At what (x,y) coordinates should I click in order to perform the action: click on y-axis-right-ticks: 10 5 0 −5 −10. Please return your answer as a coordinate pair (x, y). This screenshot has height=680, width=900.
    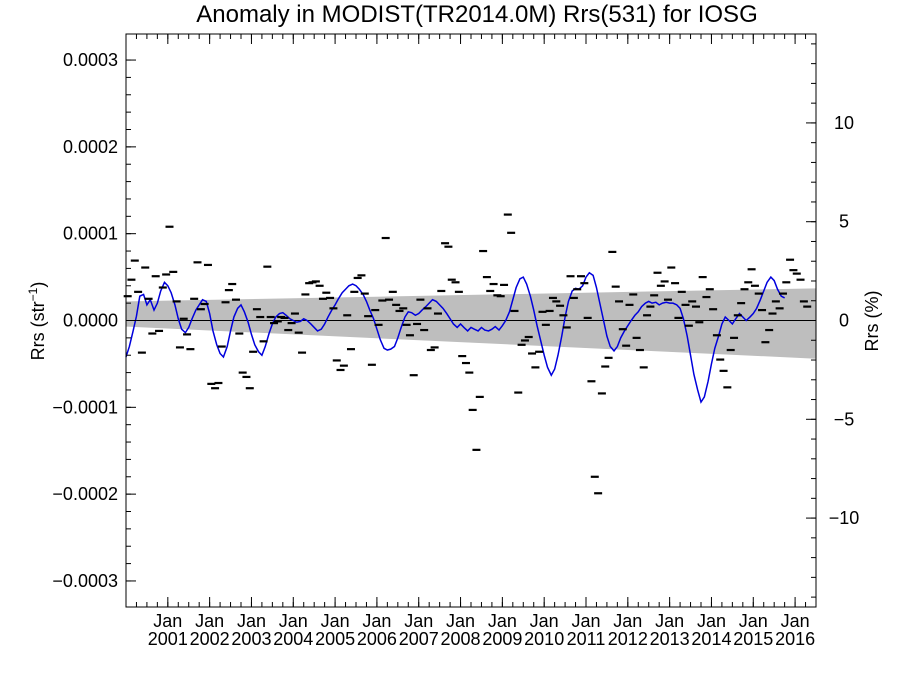
    Looking at the image, I should click on (833, 320).